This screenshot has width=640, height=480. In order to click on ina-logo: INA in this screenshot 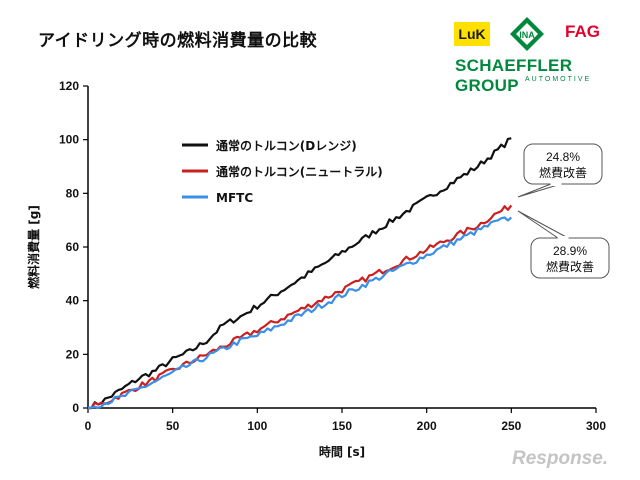, I will do `click(527, 34)`.